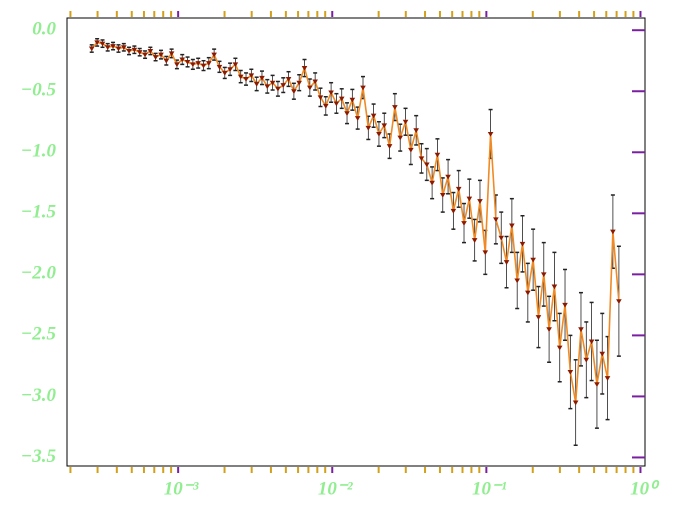 Image resolution: width=674 pixels, height=516 pixels. I want to click on x-tick-label: 10⁻¹, so click(489, 488).